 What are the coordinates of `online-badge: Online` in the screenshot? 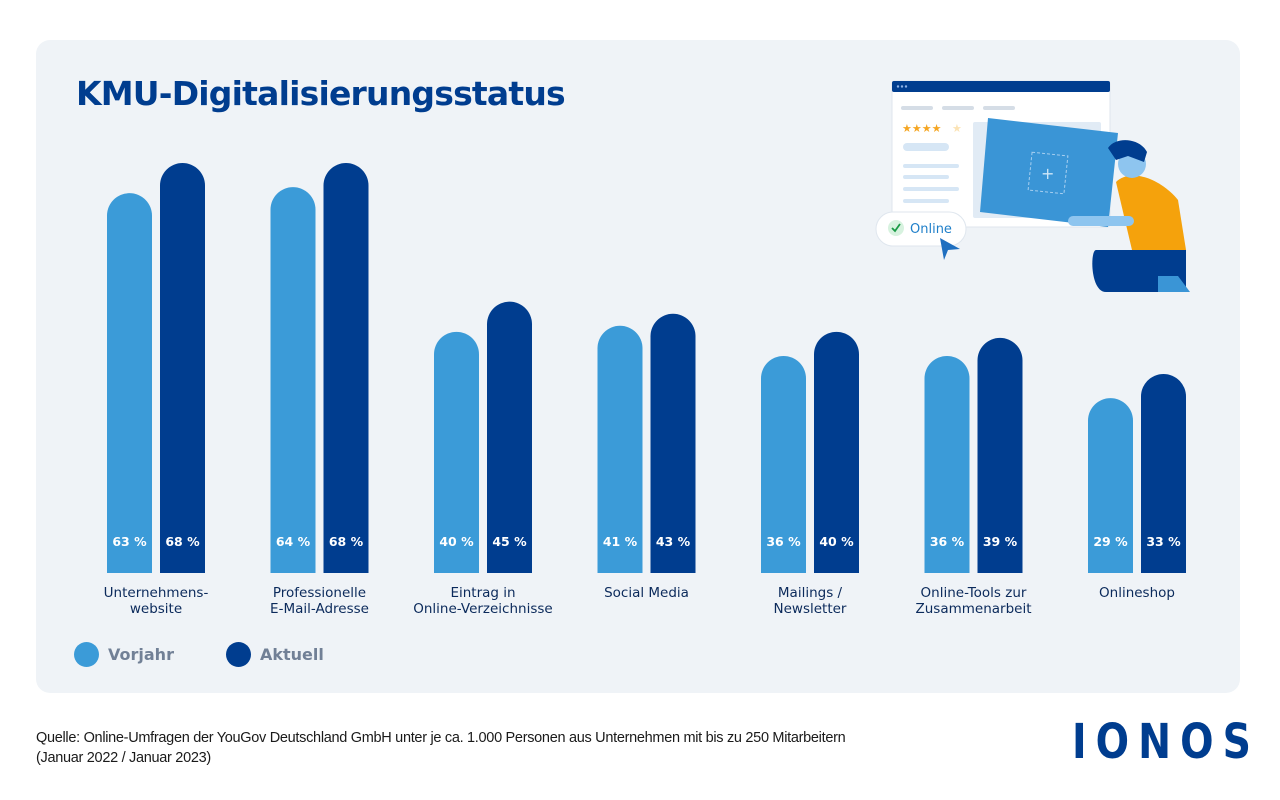 It's located at (921, 235).